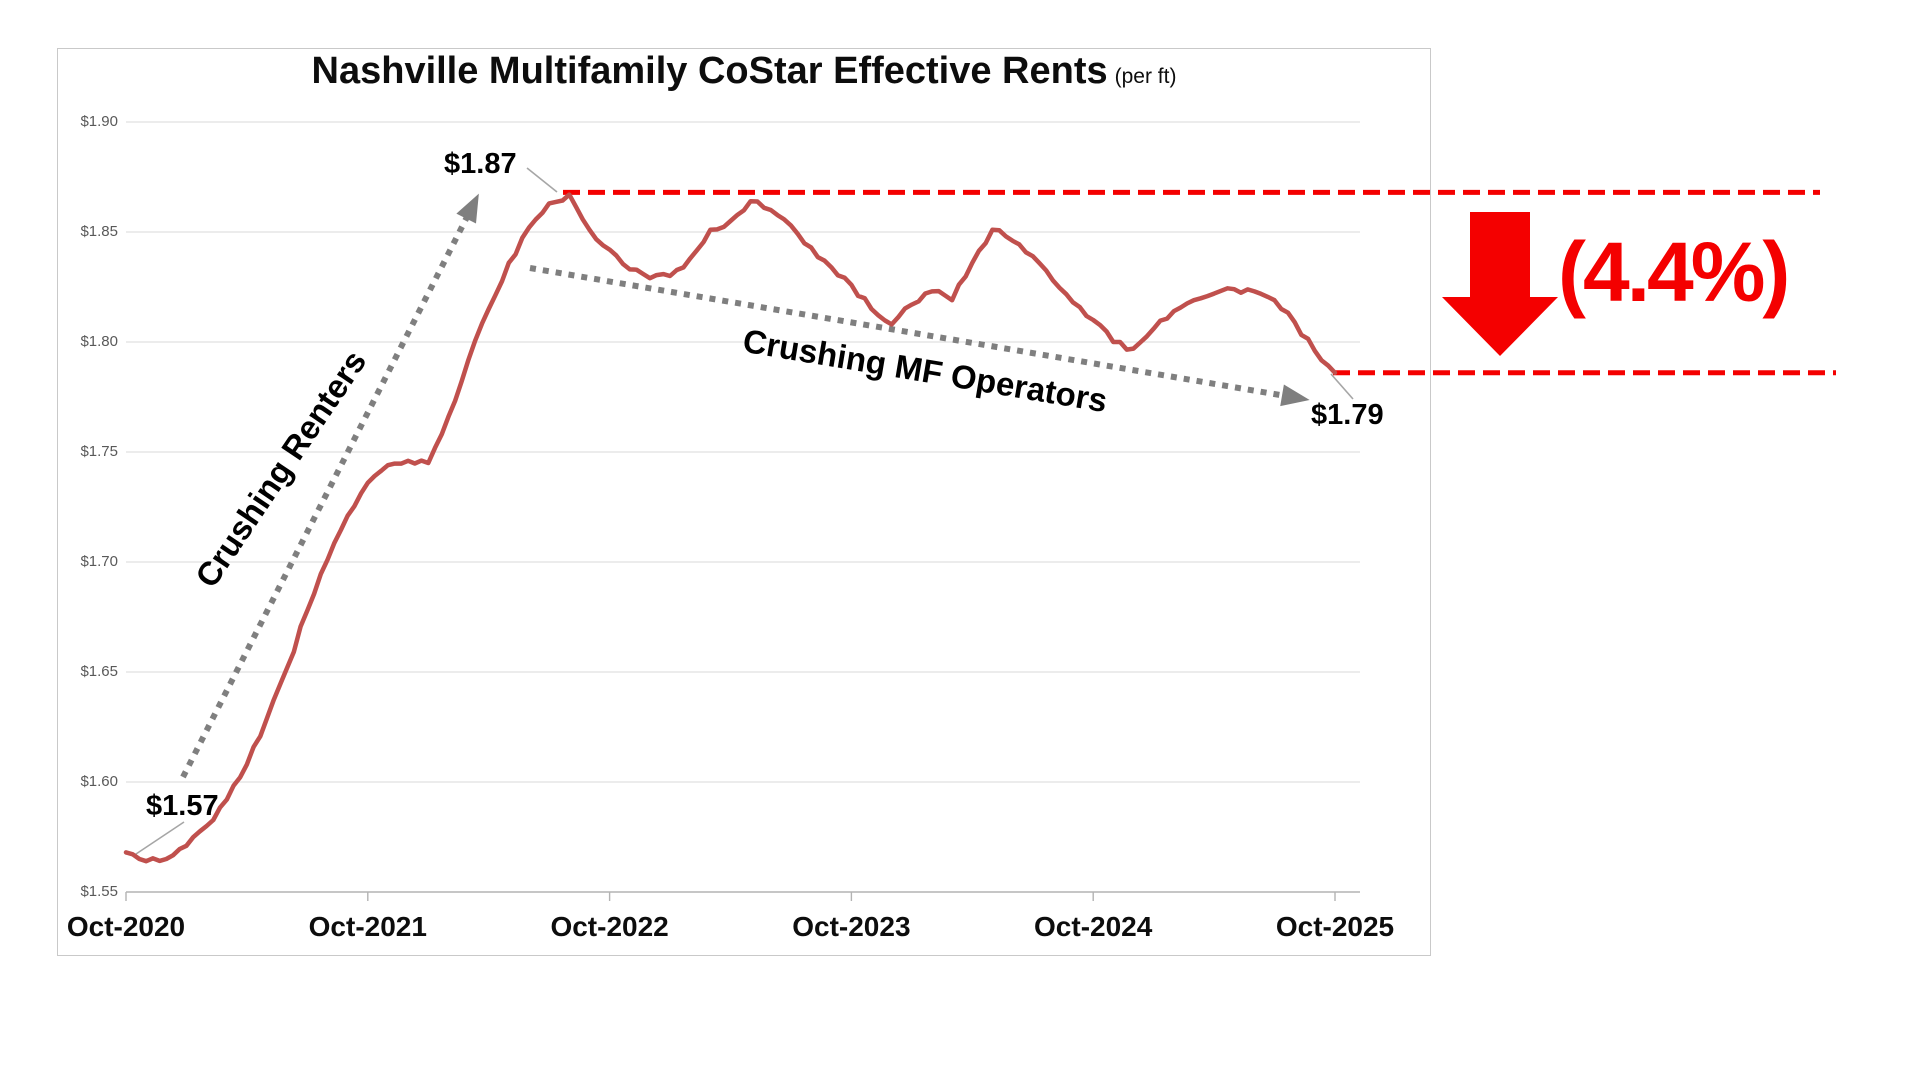  I want to click on start-value-label: $1.57, so click(182, 806).